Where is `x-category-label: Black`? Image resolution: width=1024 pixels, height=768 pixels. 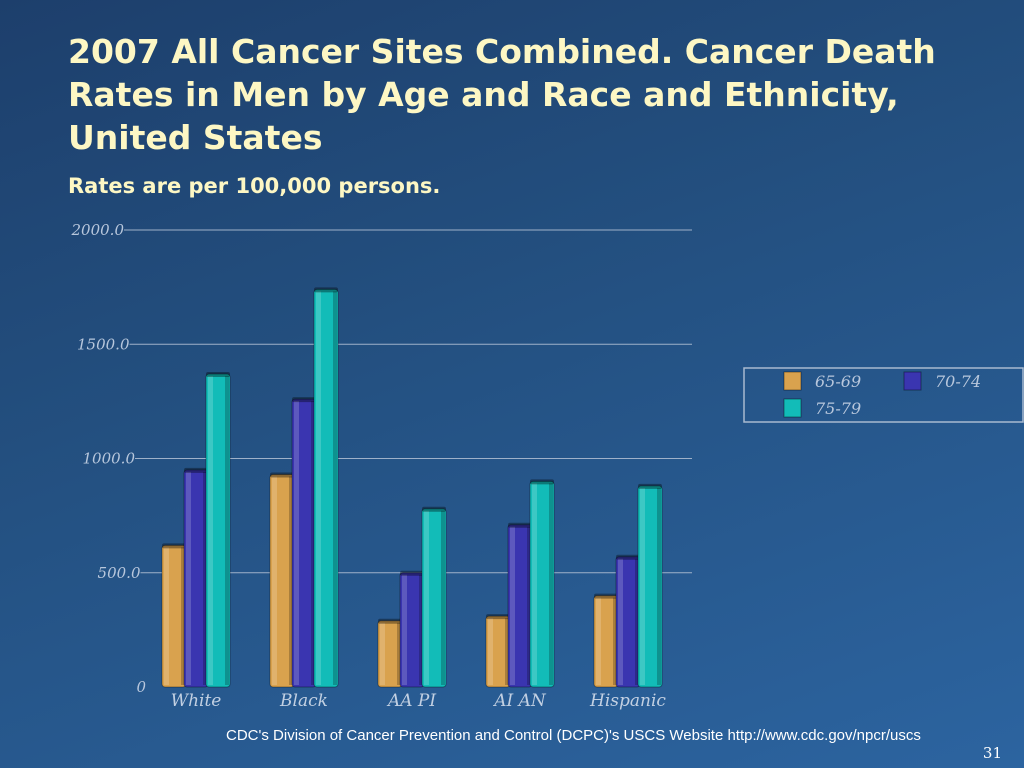 x-category-label: Black is located at coordinates (303, 701).